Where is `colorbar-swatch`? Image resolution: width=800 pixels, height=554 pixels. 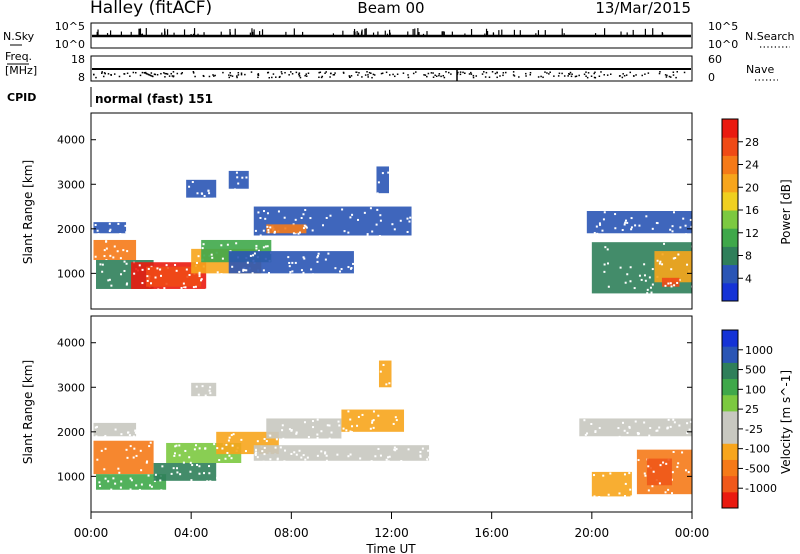 colorbar-swatch is located at coordinates (730, 274).